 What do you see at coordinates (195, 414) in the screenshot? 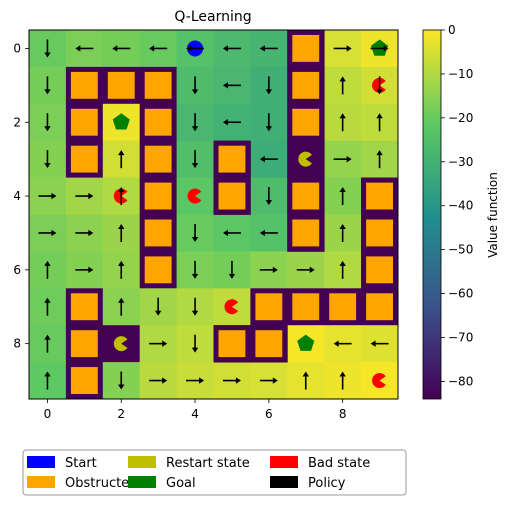
I see `x-tick-label: 4` at bounding box center [195, 414].